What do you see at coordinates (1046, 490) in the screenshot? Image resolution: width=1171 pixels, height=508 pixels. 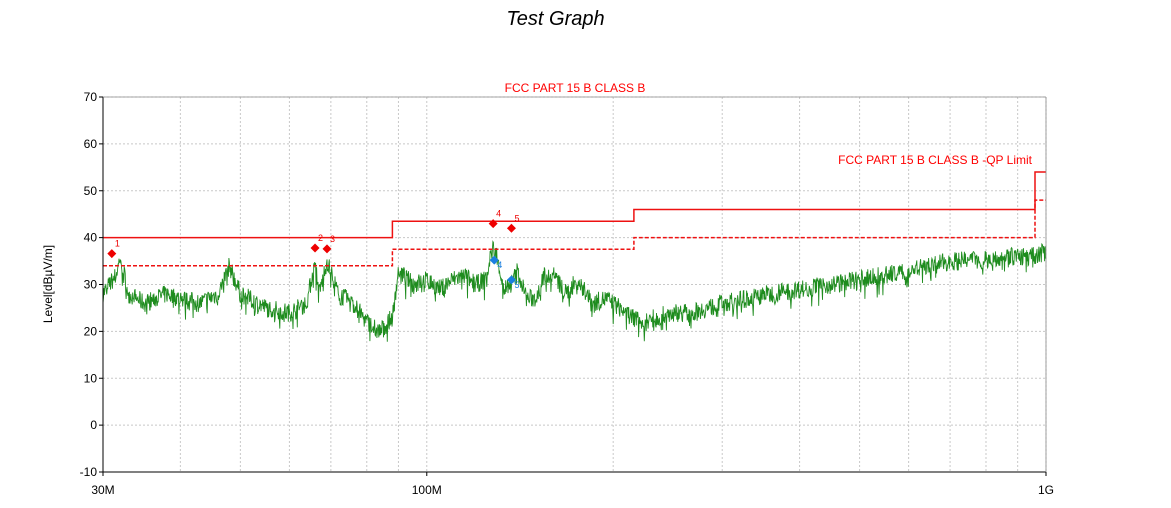 I see `x-tick-label: 1G` at bounding box center [1046, 490].